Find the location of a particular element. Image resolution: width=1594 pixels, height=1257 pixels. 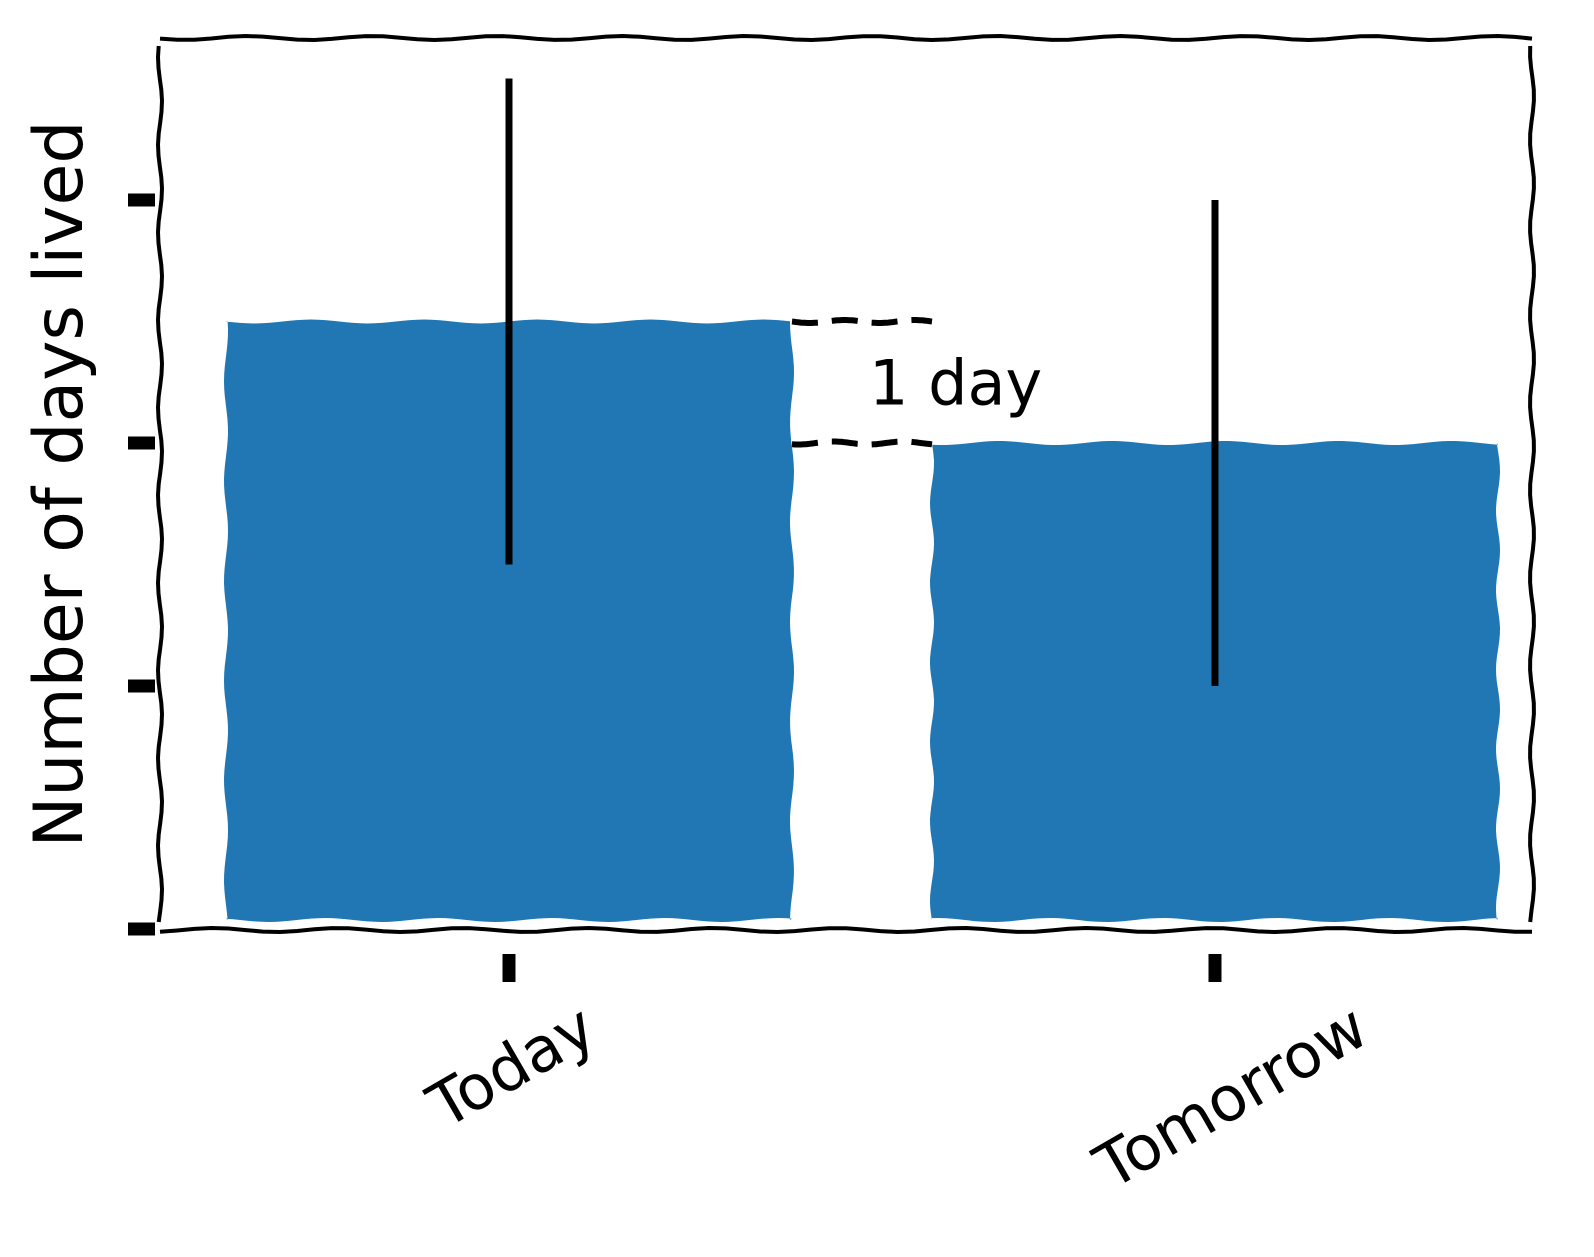

bracket-lower-line is located at coordinates (862, 443).